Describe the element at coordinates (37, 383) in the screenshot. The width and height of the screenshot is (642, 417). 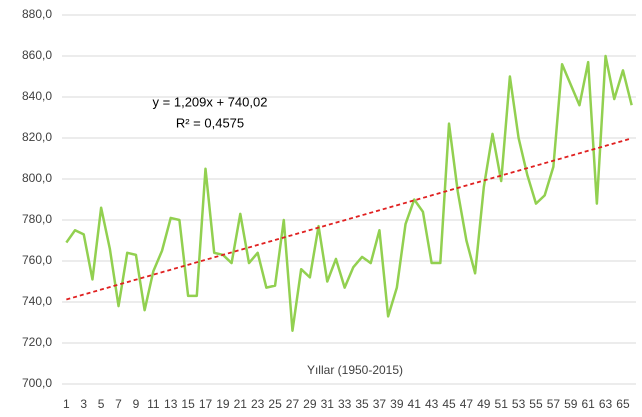
I see `y-tick-label: 700,0` at that location.